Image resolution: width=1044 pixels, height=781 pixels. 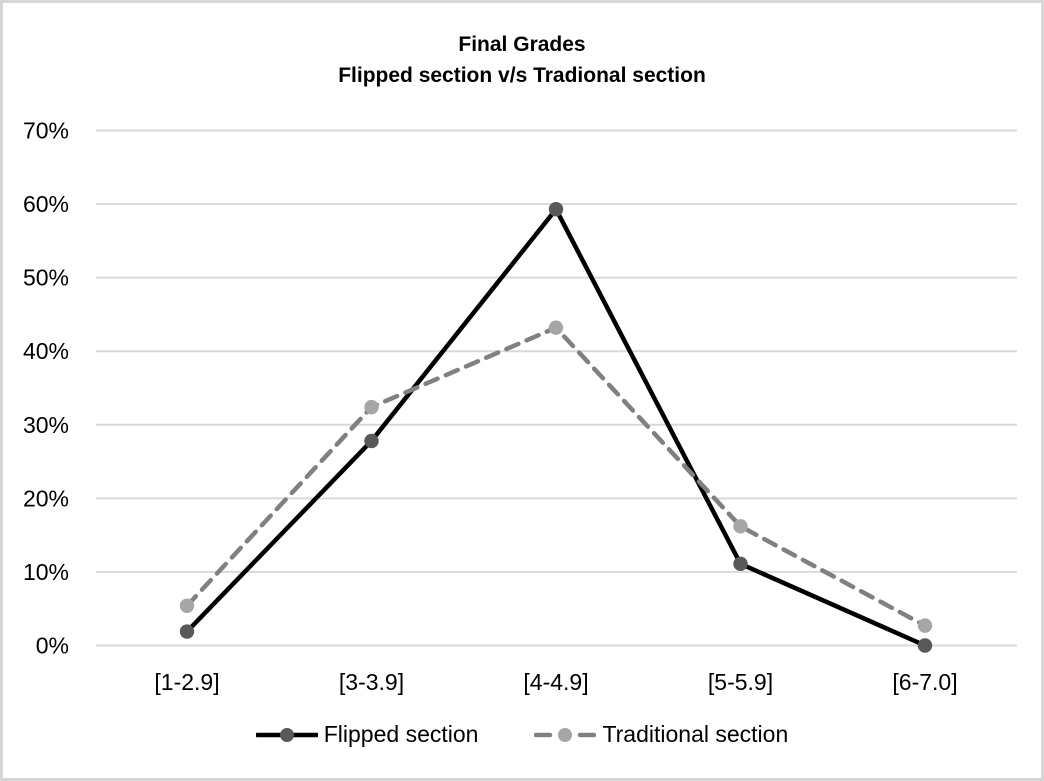 I want to click on legend-item-traditional-section: Traditional section, so click(x=661, y=734).